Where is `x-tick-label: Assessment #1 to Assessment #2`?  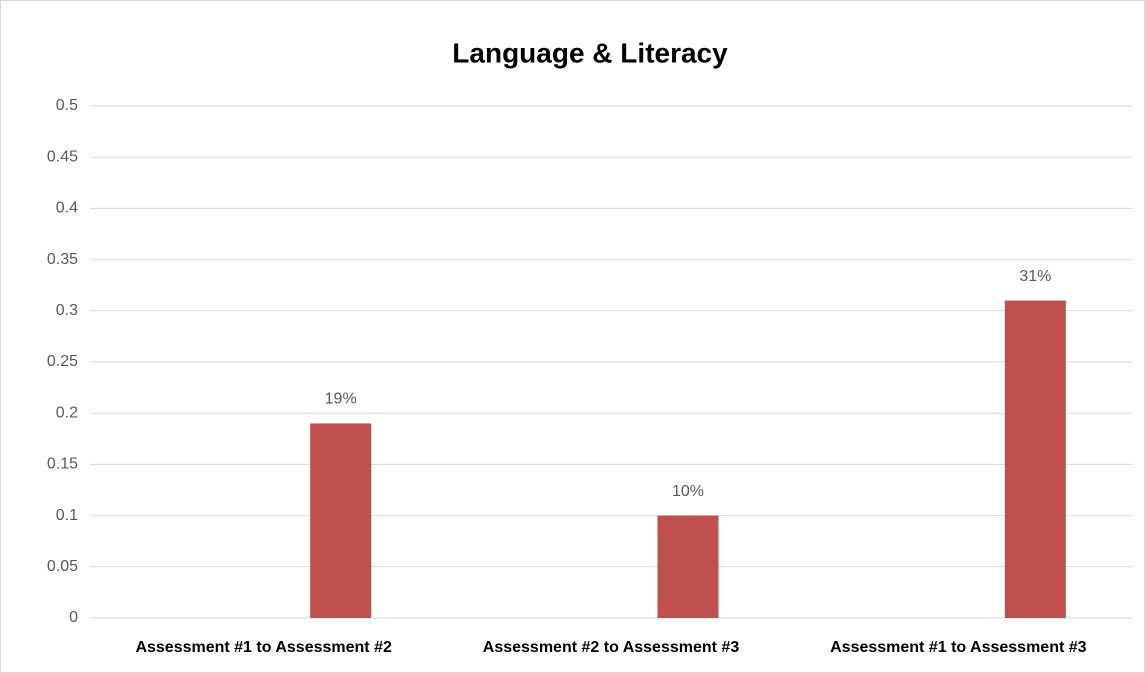 x-tick-label: Assessment #1 to Assessment #2 is located at coordinates (263, 647).